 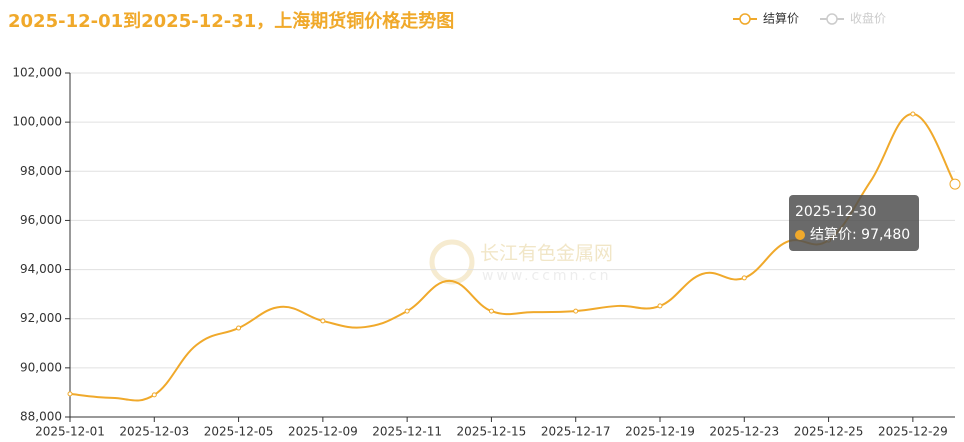 What do you see at coordinates (323, 432) in the screenshot?
I see `x-tick-label: 2025-12-09` at bounding box center [323, 432].